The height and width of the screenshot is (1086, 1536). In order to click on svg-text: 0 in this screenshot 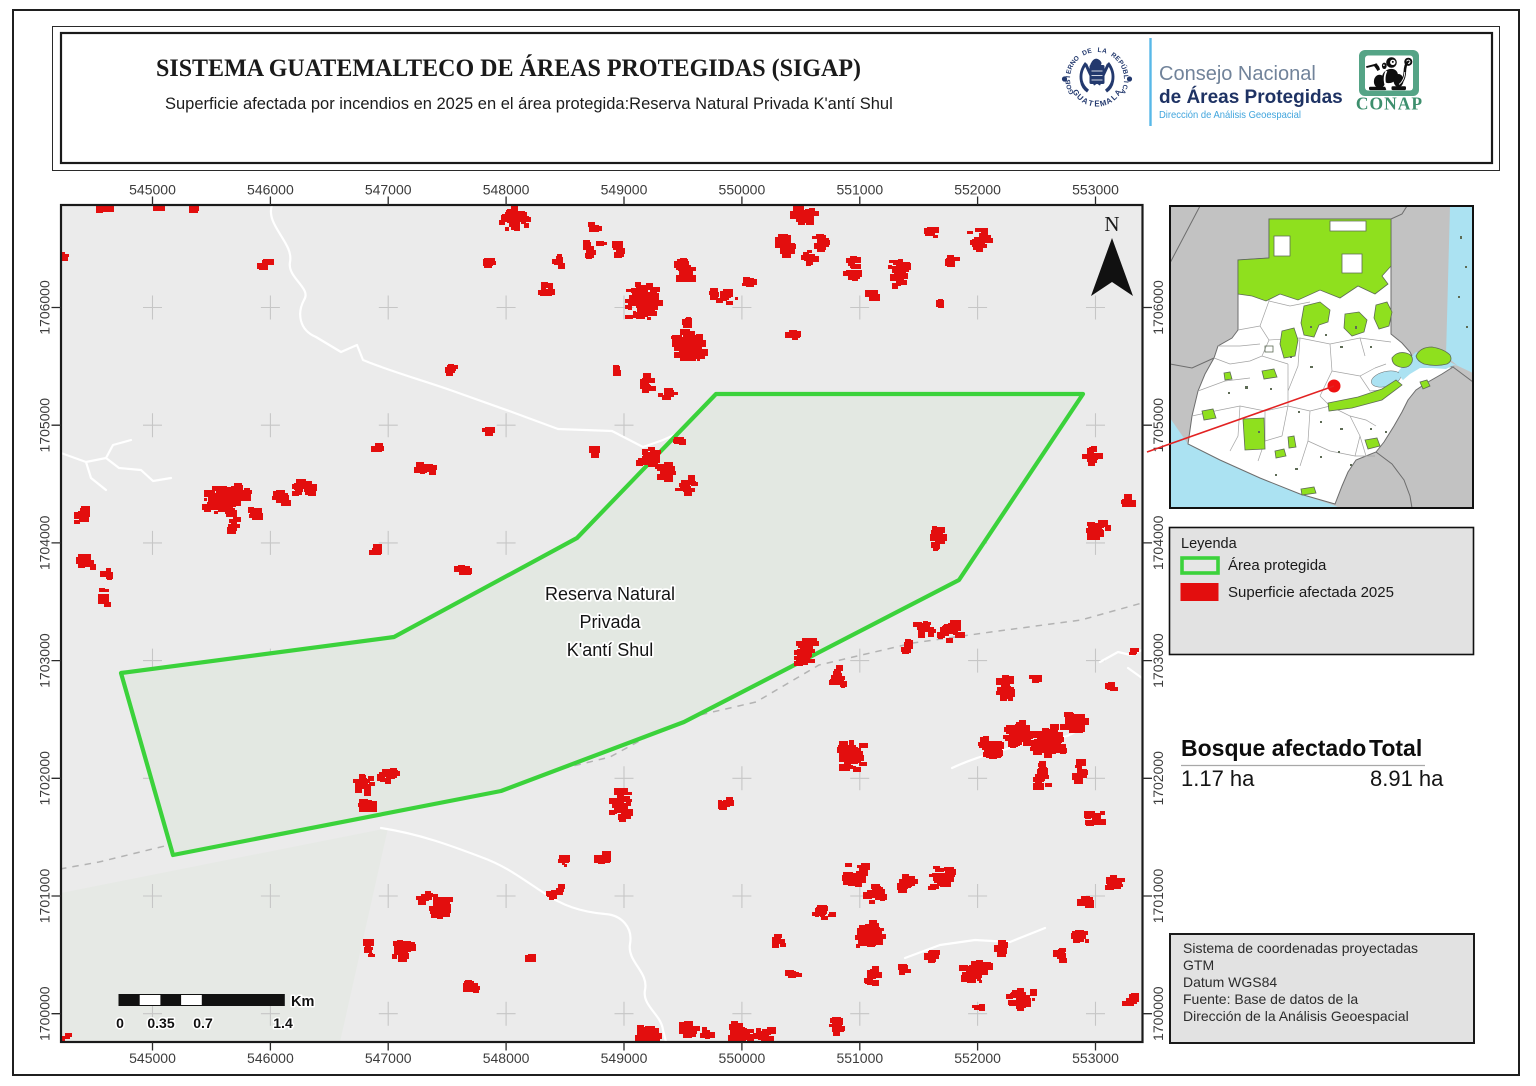, I will do `click(120, 1023)`.